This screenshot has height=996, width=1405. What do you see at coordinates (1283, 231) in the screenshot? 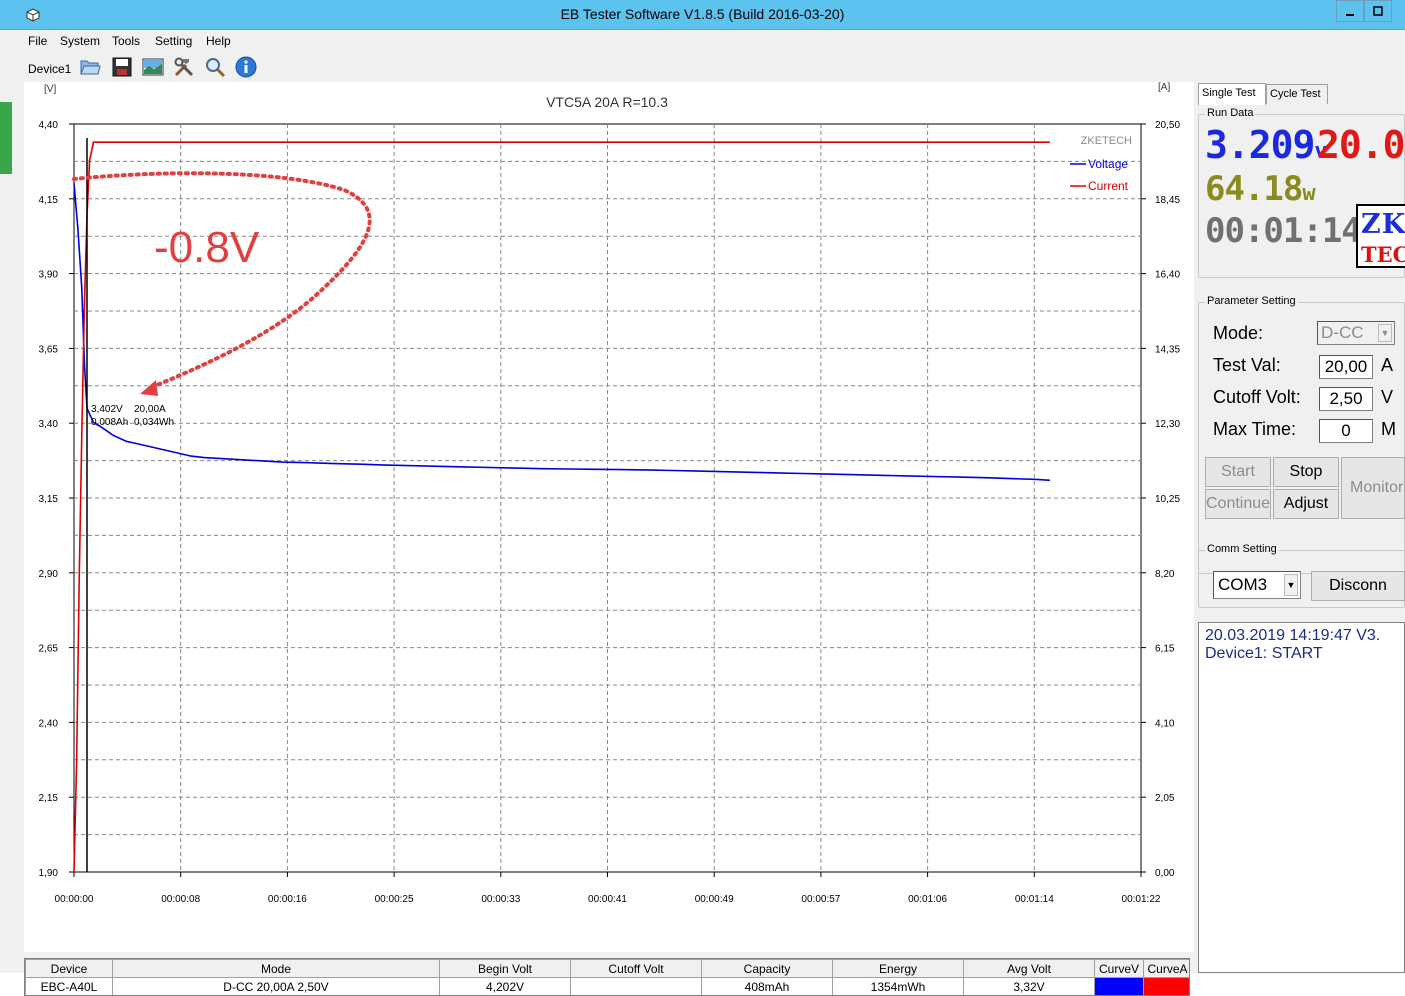
I see `time-readout: 00:01:14` at bounding box center [1283, 231].